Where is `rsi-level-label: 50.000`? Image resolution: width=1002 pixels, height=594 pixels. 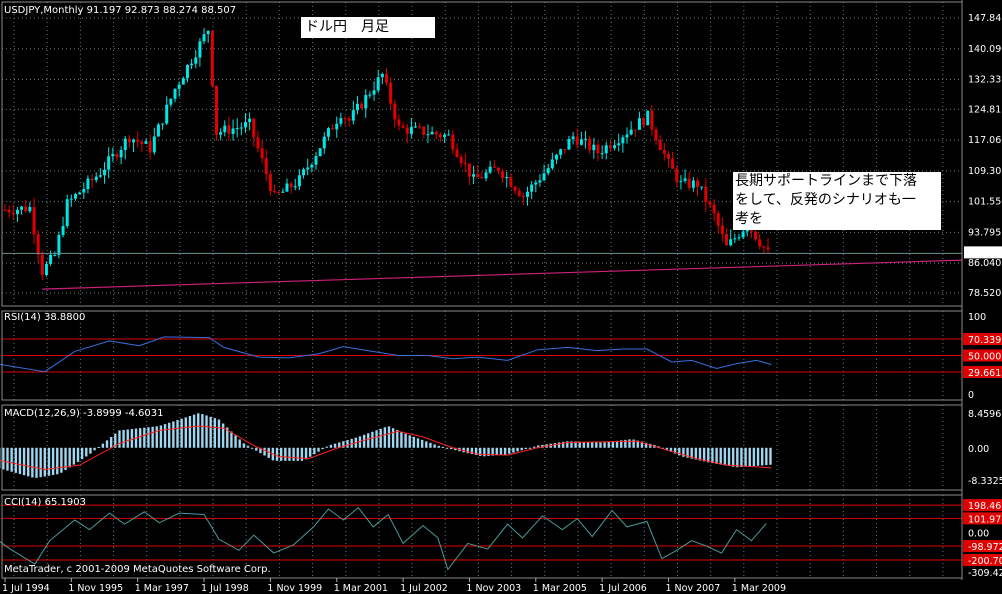 rsi-level-label: 50.000 is located at coordinates (984, 357).